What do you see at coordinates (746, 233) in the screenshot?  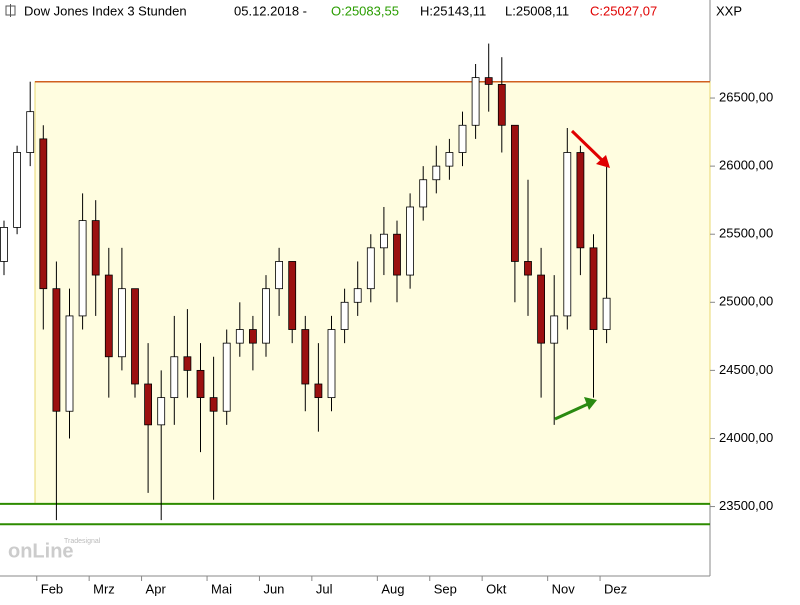 I see `y-tick-label: 25500,00` at bounding box center [746, 233].